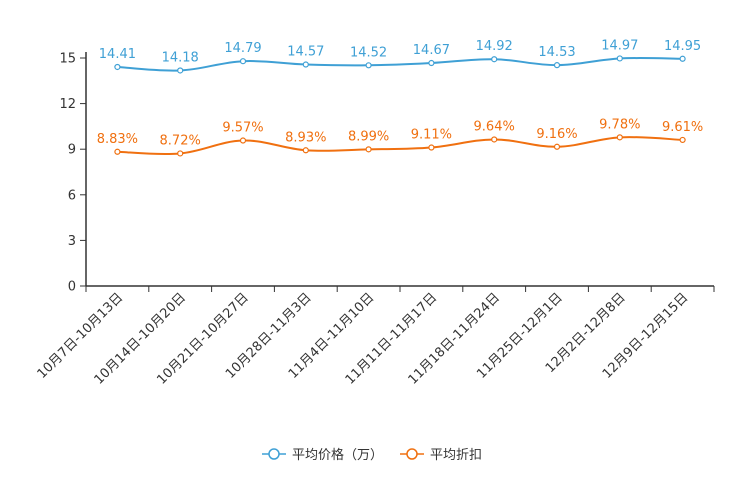 The height and width of the screenshot is (496, 744). Describe the element at coordinates (305, 137) in the screenshot. I see `data-label: 8.93%` at that location.